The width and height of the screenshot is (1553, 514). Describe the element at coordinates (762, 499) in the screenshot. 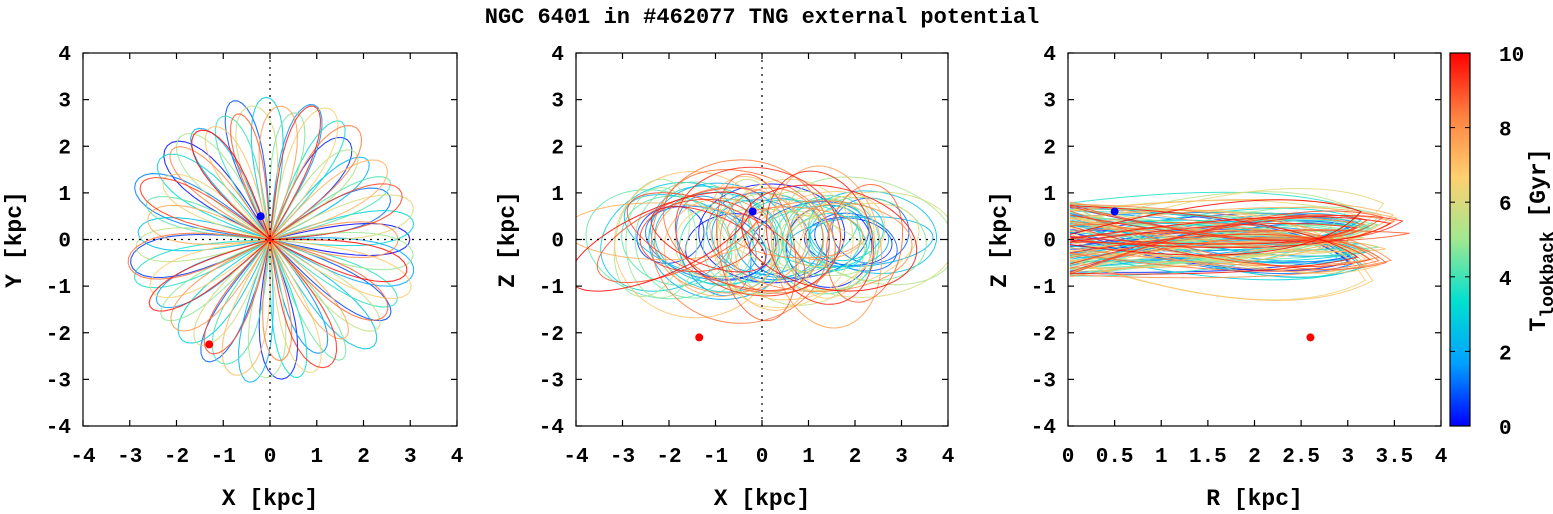

I see `x-axis-label: X [kpc]` at that location.